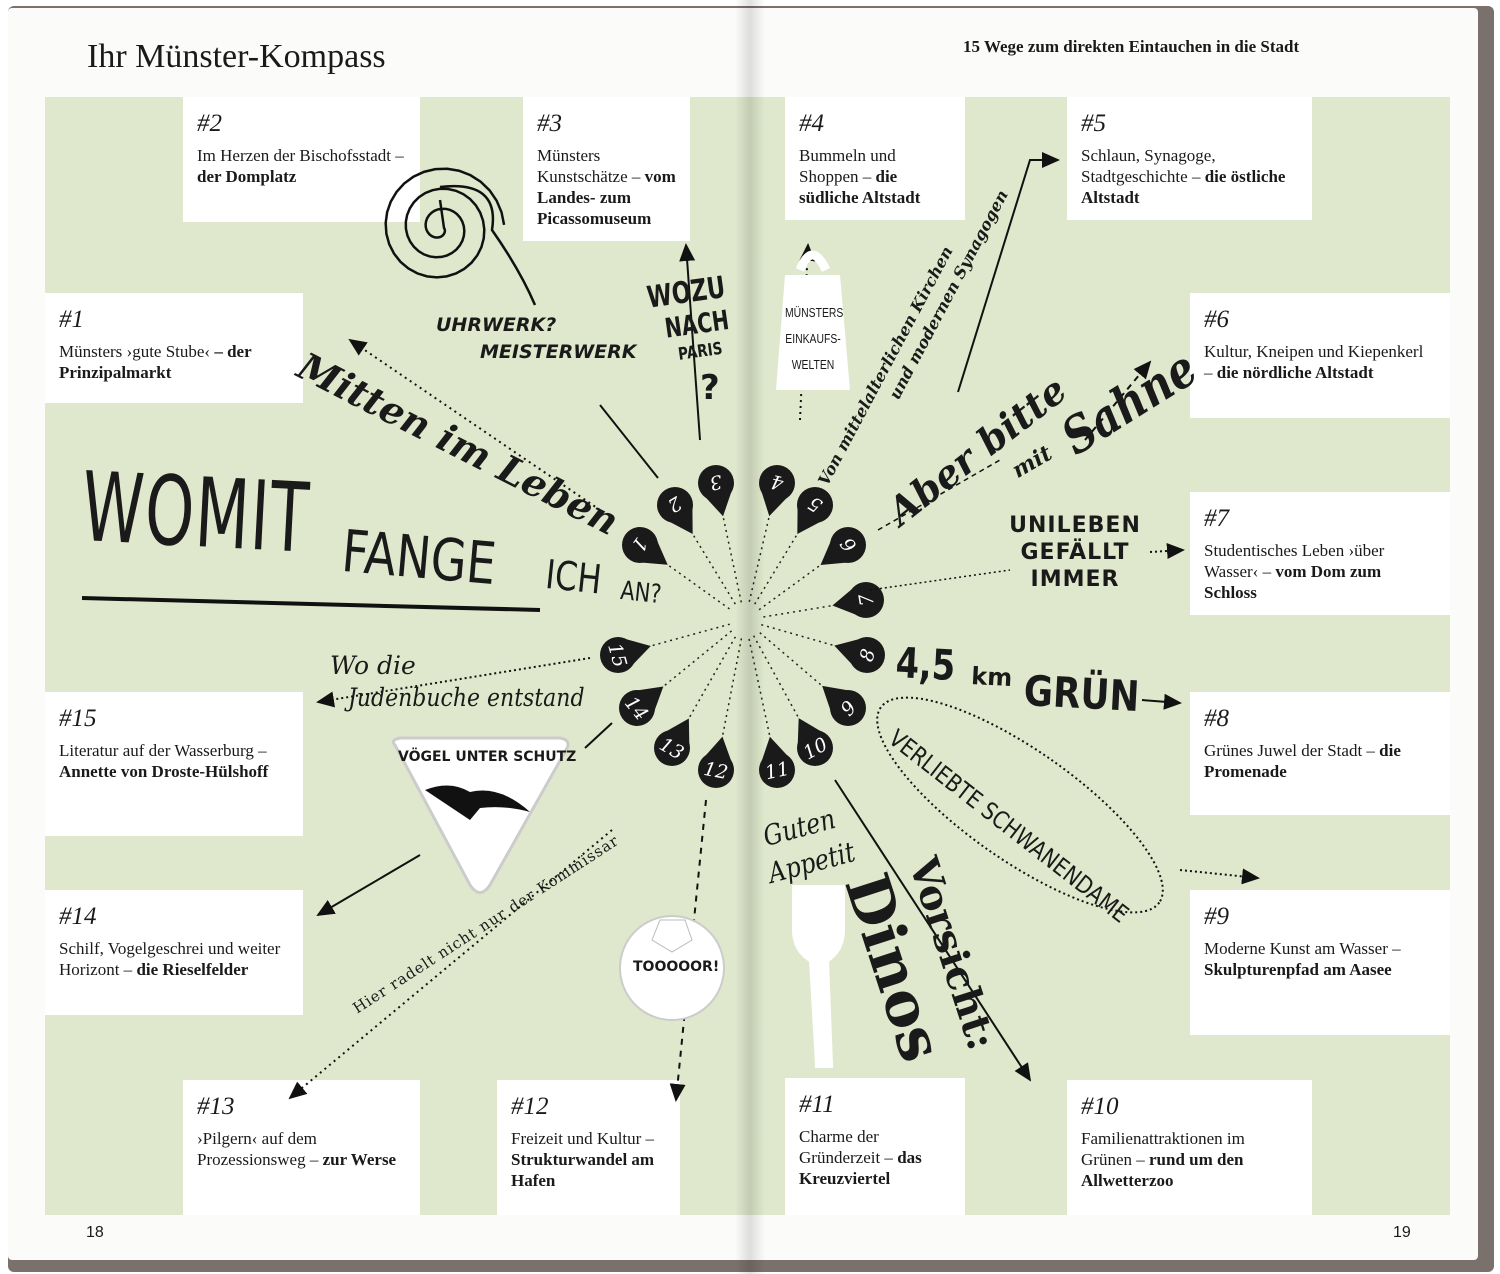  What do you see at coordinates (1100, 1106) in the screenshot?
I see `route-number: #10` at bounding box center [1100, 1106].